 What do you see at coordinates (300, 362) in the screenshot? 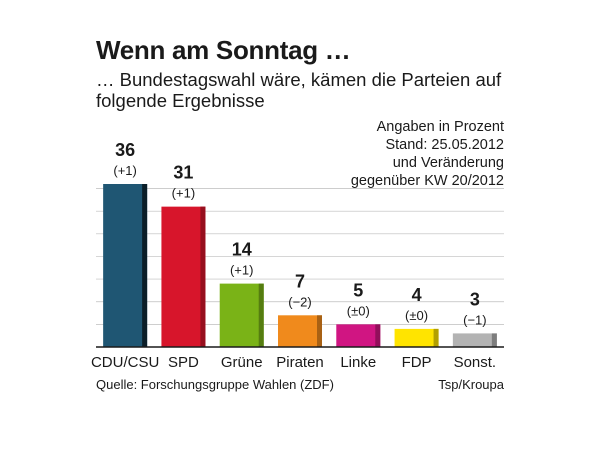
I see `category-label-3: Piraten` at bounding box center [300, 362].